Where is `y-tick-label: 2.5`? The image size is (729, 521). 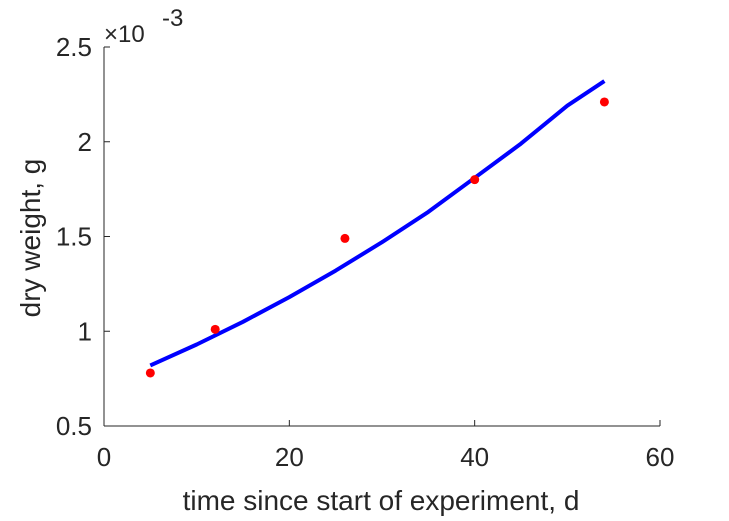
y-tick-label: 2.5 is located at coordinates (74, 47).